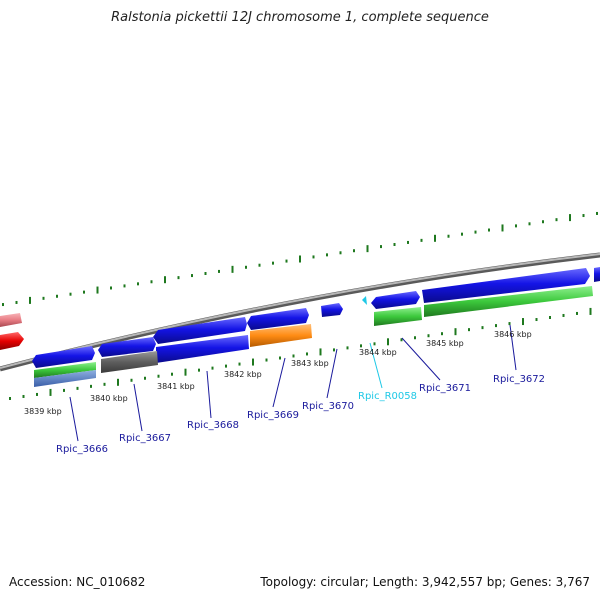 The image size is (600, 600). Describe the element at coordinates (11, 320) in the screenshot. I see `pink-gene-feature` at that location.